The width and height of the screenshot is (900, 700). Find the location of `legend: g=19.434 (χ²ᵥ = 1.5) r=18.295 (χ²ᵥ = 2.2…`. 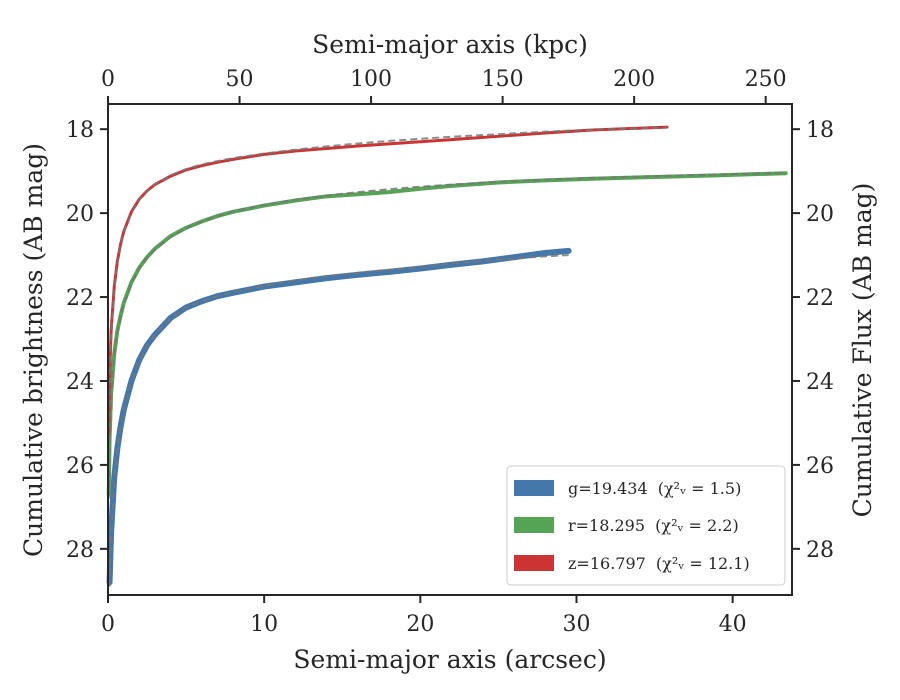

legend: g=19.434 (χ²ᵥ = 1.5) r=18.295 (χ²ᵥ = 2.2… is located at coordinates (646, 525).